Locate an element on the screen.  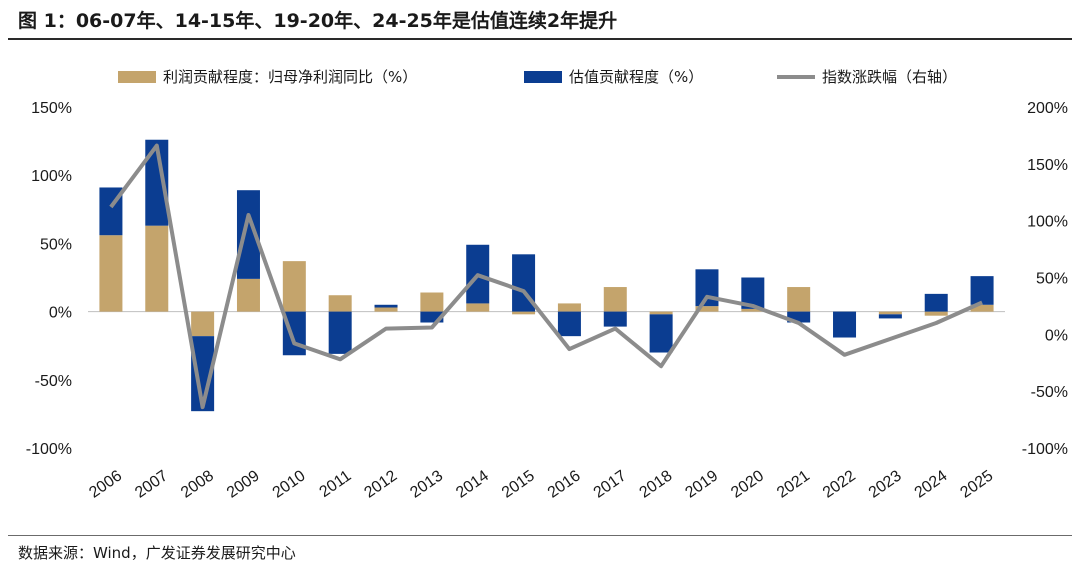
x-tick-label: 2011 is located at coordinates (336, 484).